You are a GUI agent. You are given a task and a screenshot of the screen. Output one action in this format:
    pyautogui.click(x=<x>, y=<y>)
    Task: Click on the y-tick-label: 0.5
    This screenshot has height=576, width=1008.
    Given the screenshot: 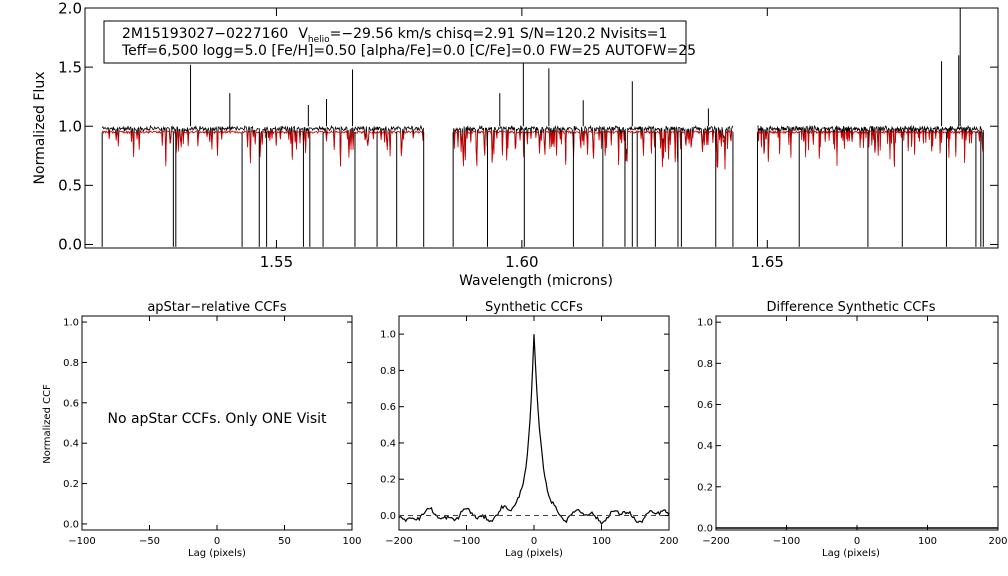 What is the action you would take?
    pyautogui.click(x=70, y=186)
    